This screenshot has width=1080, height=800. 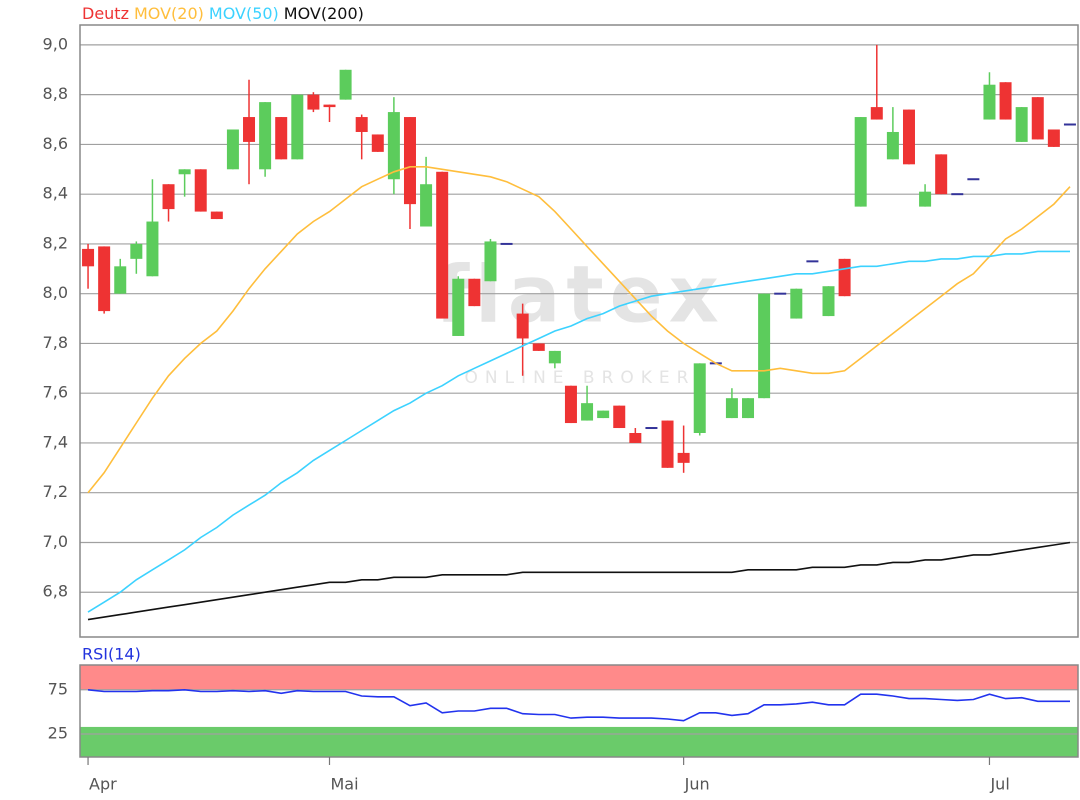 What do you see at coordinates (169, 13) in the screenshot?
I see `legend-entry: MOV(20)` at bounding box center [169, 13].